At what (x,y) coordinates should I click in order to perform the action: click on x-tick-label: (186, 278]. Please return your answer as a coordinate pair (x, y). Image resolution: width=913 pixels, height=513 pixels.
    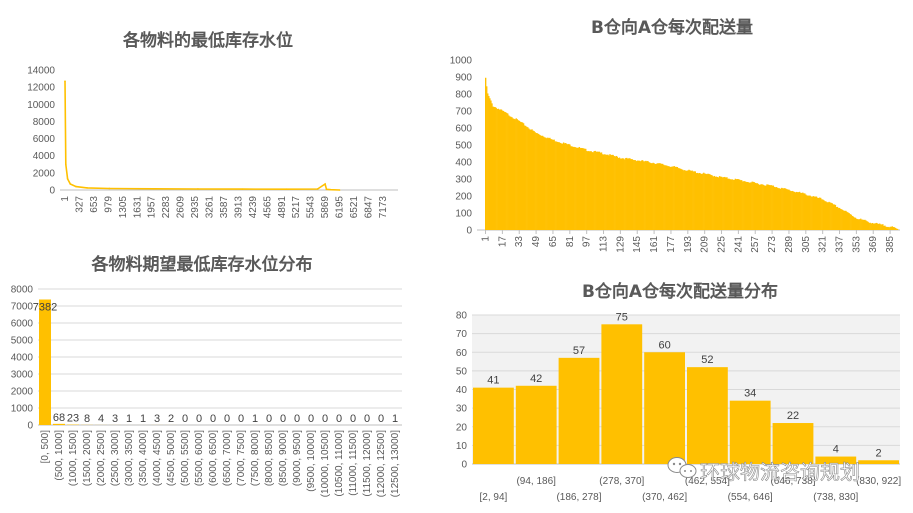
    Looking at the image, I should click on (578, 497).